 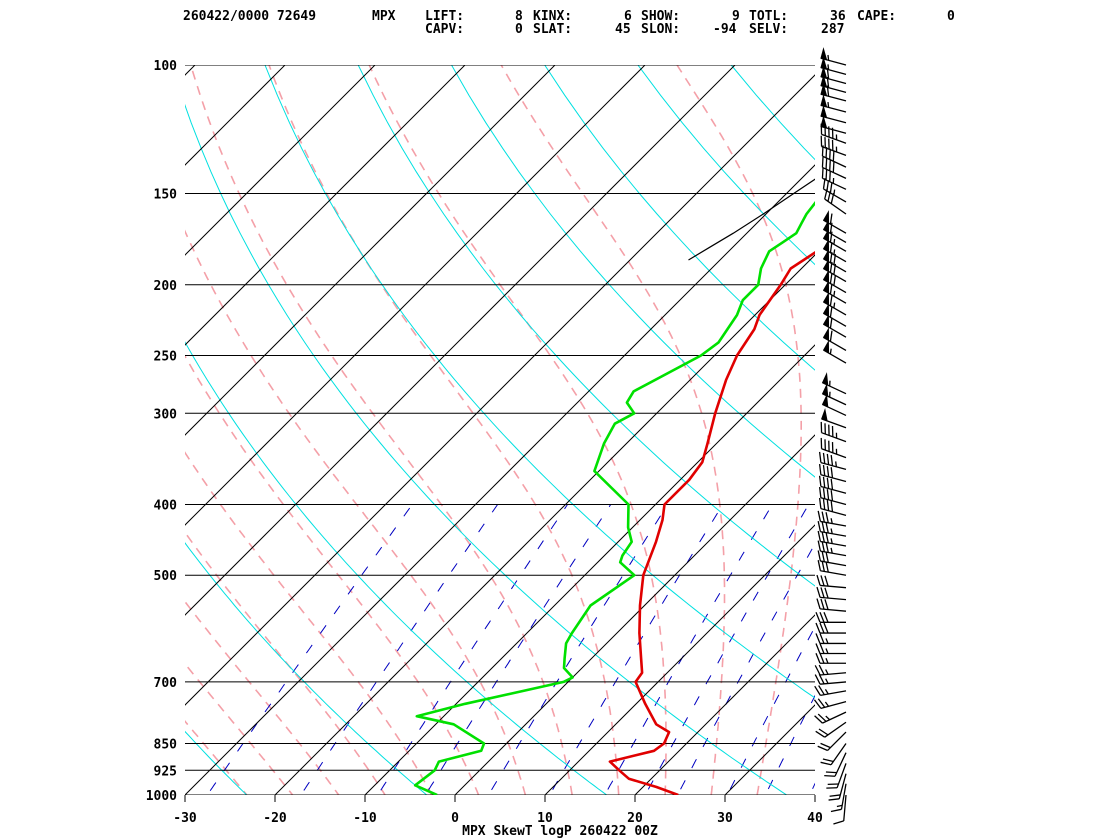 I want to click on x-tick-label: 40, so click(x=815, y=818).